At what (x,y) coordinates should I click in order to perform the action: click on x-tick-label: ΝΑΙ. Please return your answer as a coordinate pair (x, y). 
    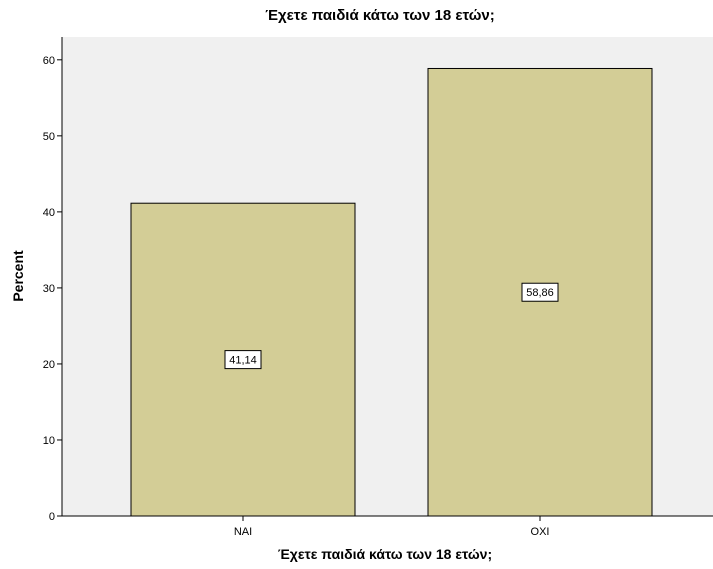
    Looking at the image, I should click on (243, 532).